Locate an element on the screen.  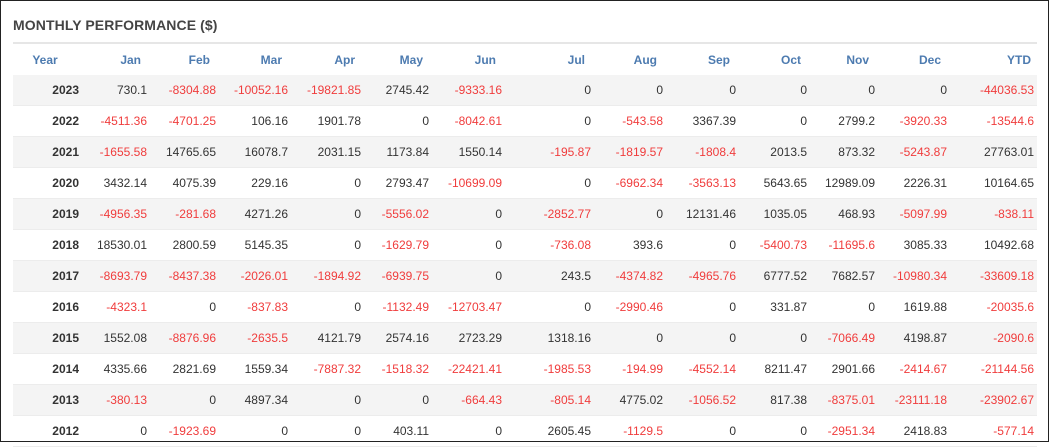
year-cell: 2016 is located at coordinates (49, 307).